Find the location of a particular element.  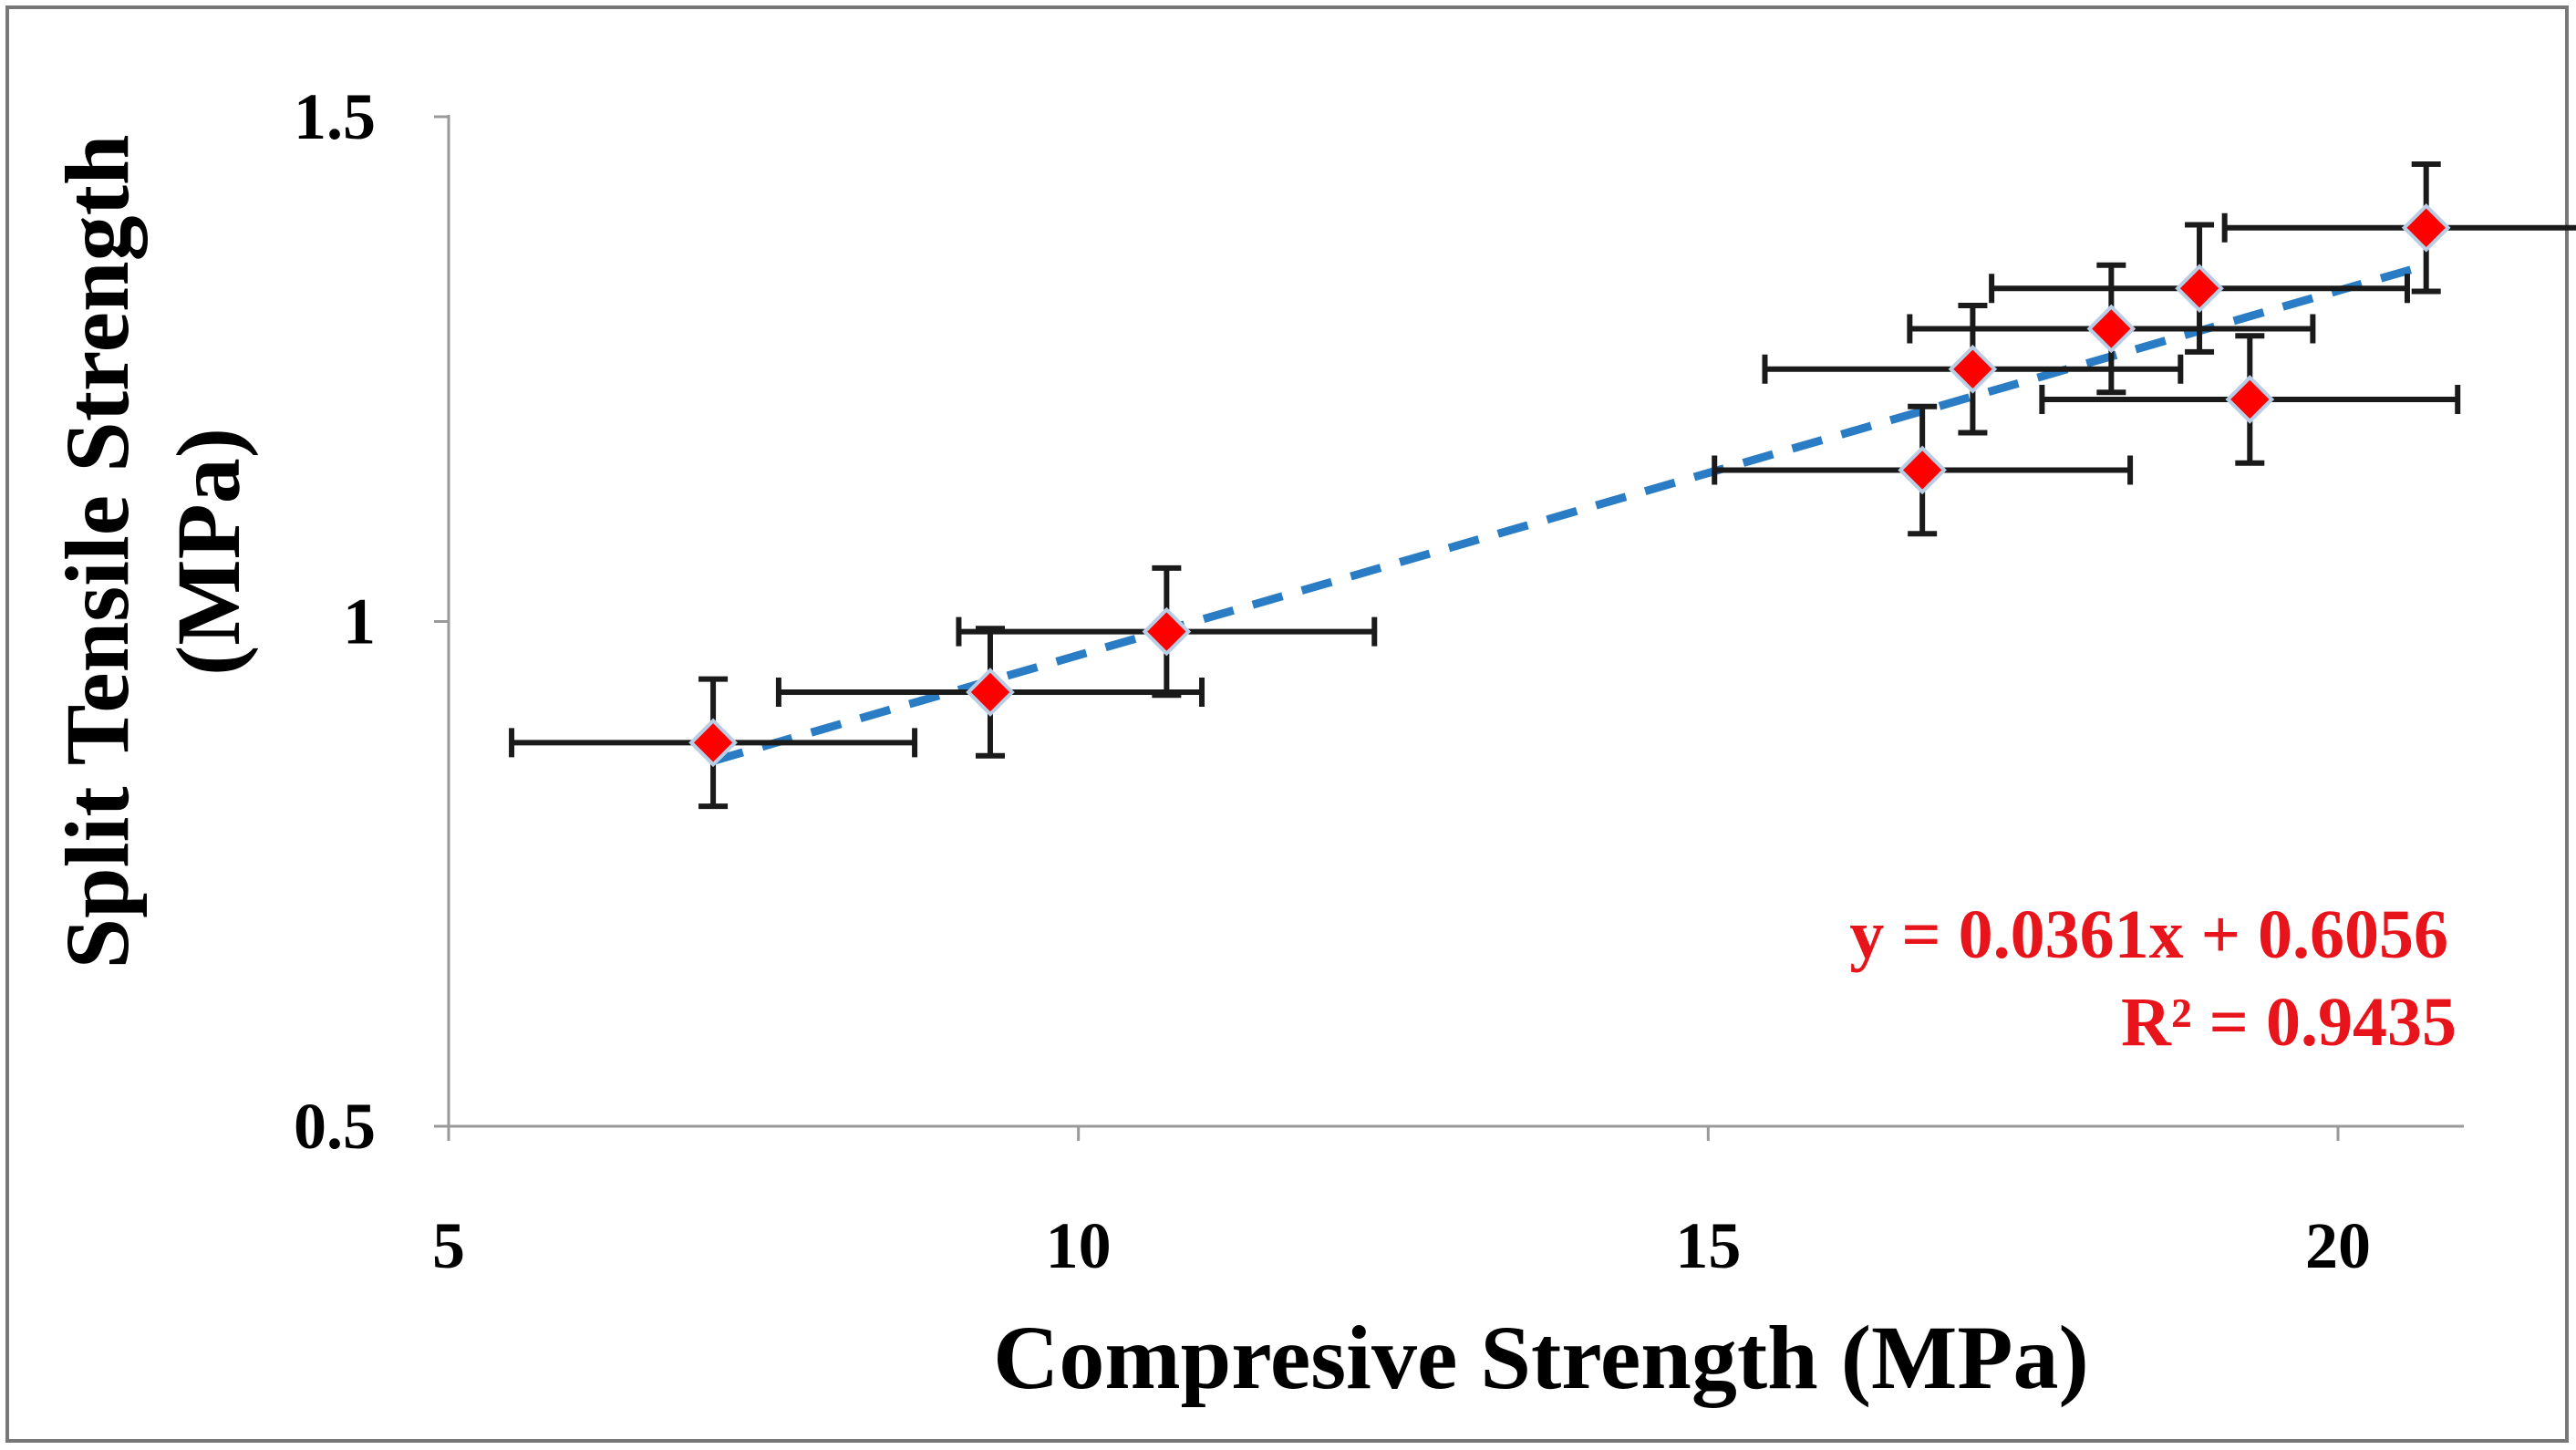

r-squared-label: R² = 0.9435 is located at coordinates (2289, 1022).